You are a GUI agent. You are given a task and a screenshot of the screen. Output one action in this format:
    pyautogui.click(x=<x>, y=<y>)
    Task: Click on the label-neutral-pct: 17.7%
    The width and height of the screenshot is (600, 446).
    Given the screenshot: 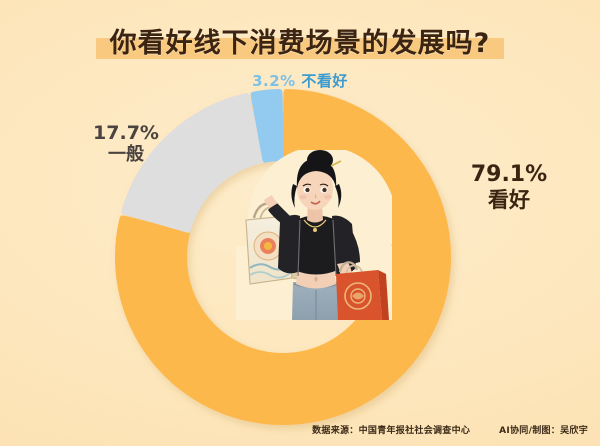 What is the action you would take?
    pyautogui.click(x=126, y=133)
    